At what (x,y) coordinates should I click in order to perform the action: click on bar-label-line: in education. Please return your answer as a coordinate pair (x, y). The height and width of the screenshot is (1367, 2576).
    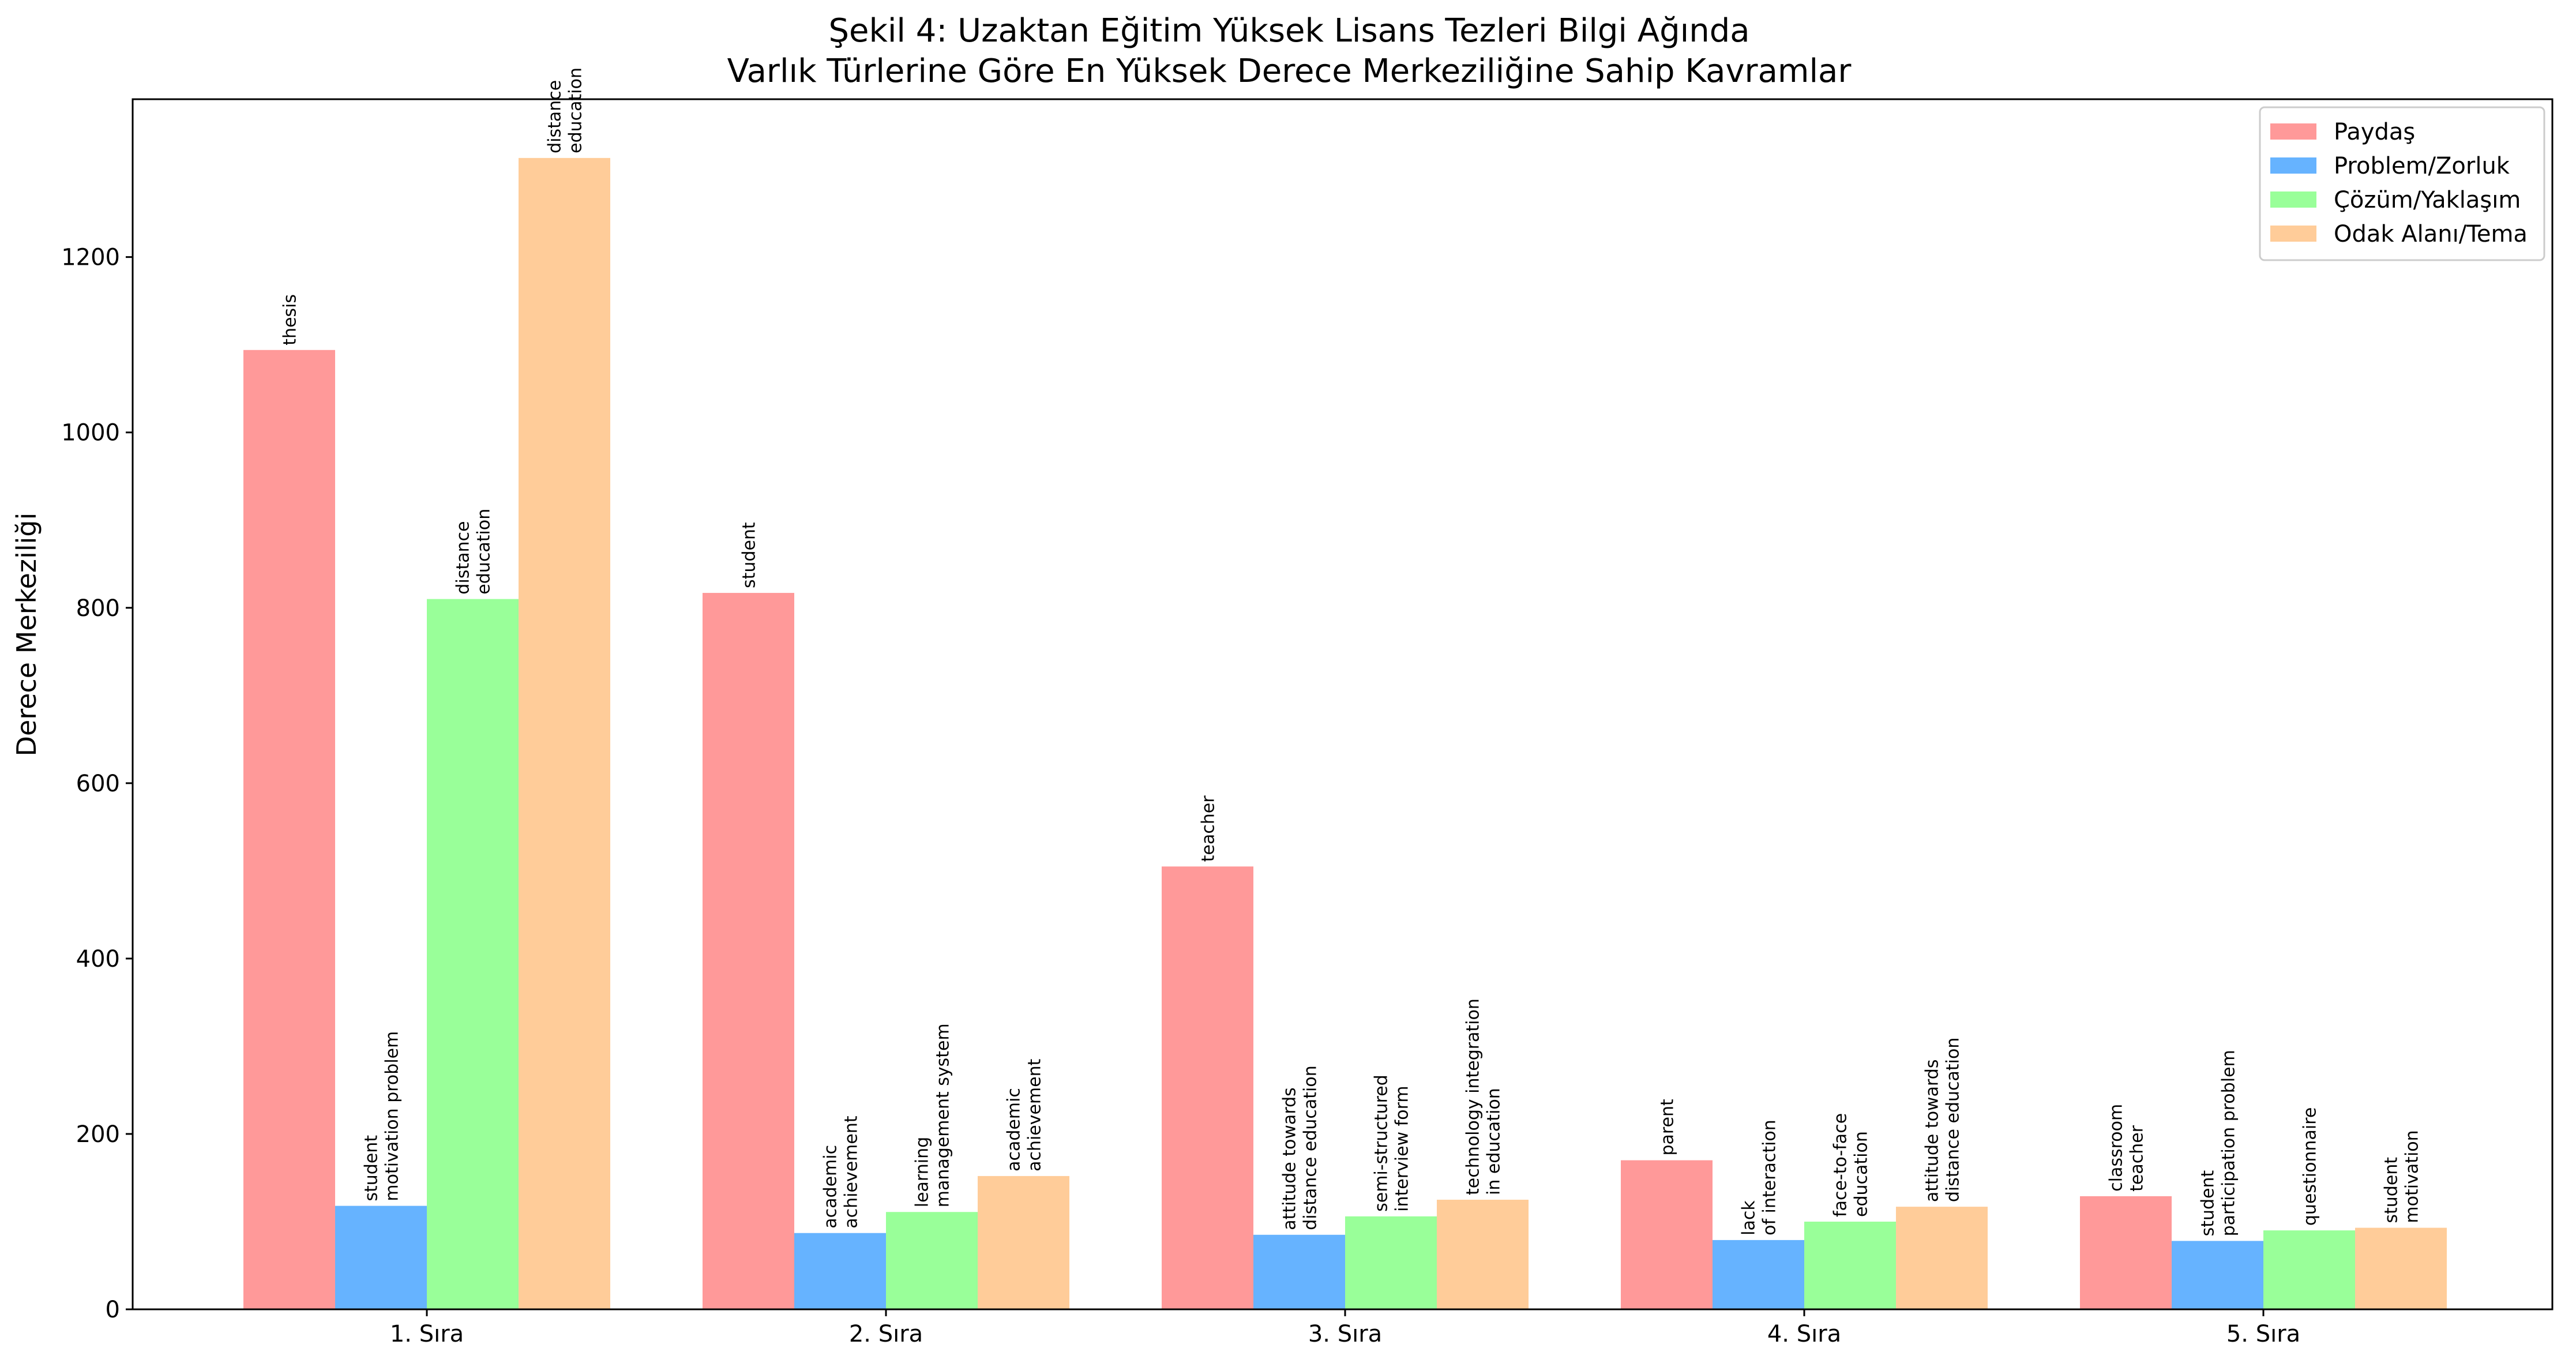
    Looking at the image, I should click on (1494, 1141).